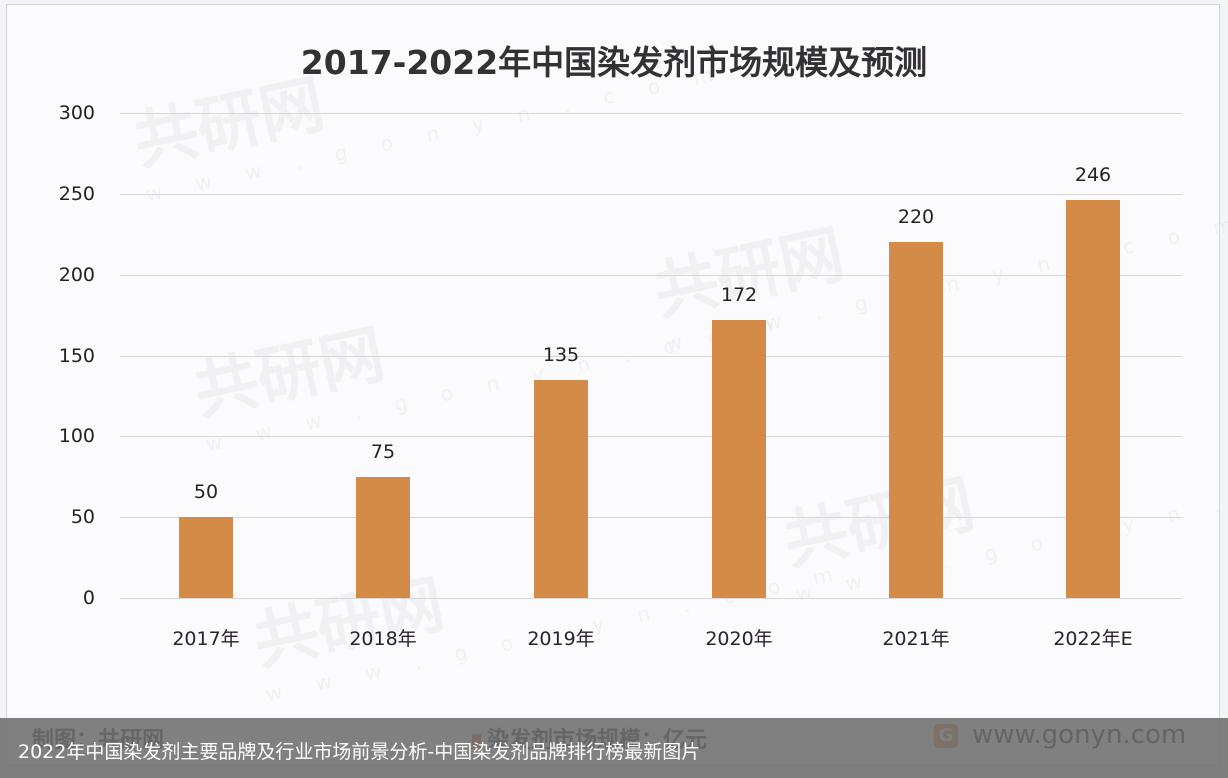 The image size is (1228, 778). I want to click on x-tick-label: 2018年, so click(383, 639).